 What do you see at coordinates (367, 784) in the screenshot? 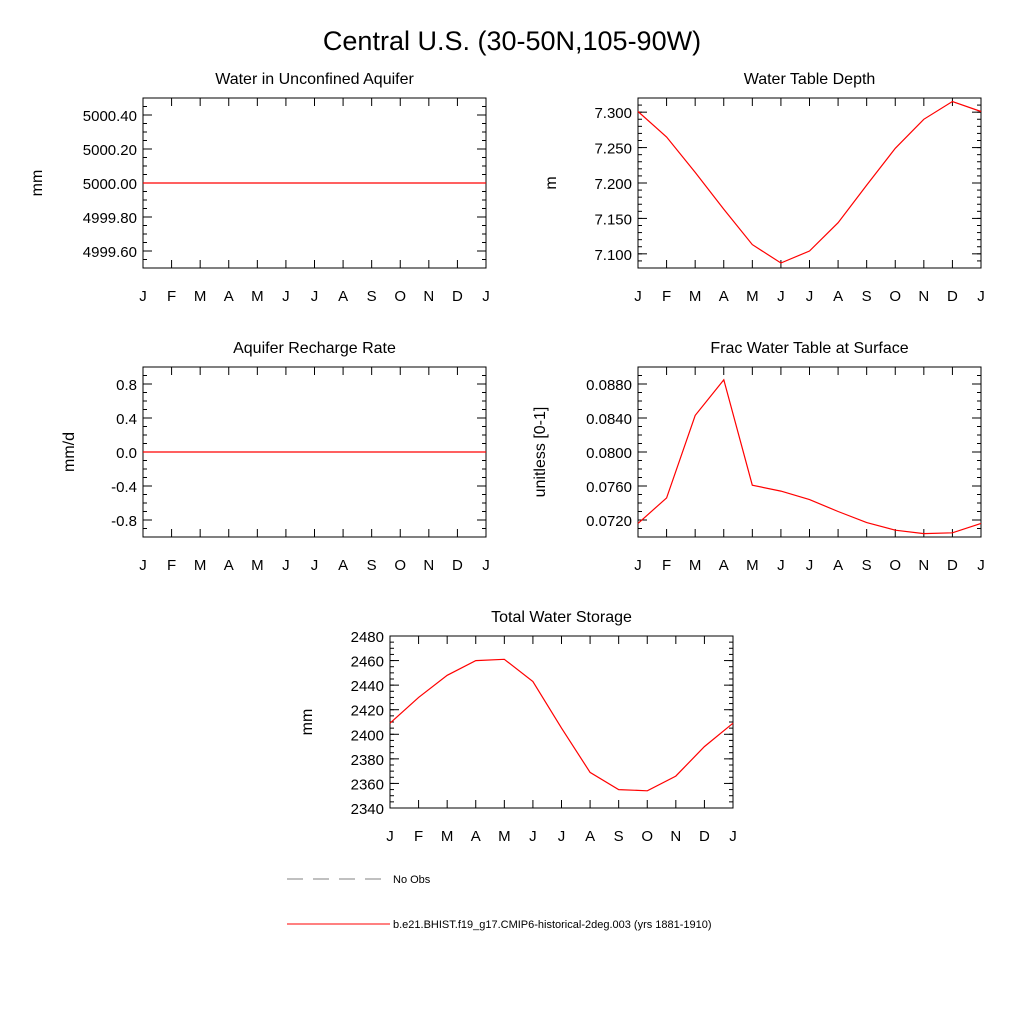
I see `y-tick-label: 2360` at bounding box center [367, 784].